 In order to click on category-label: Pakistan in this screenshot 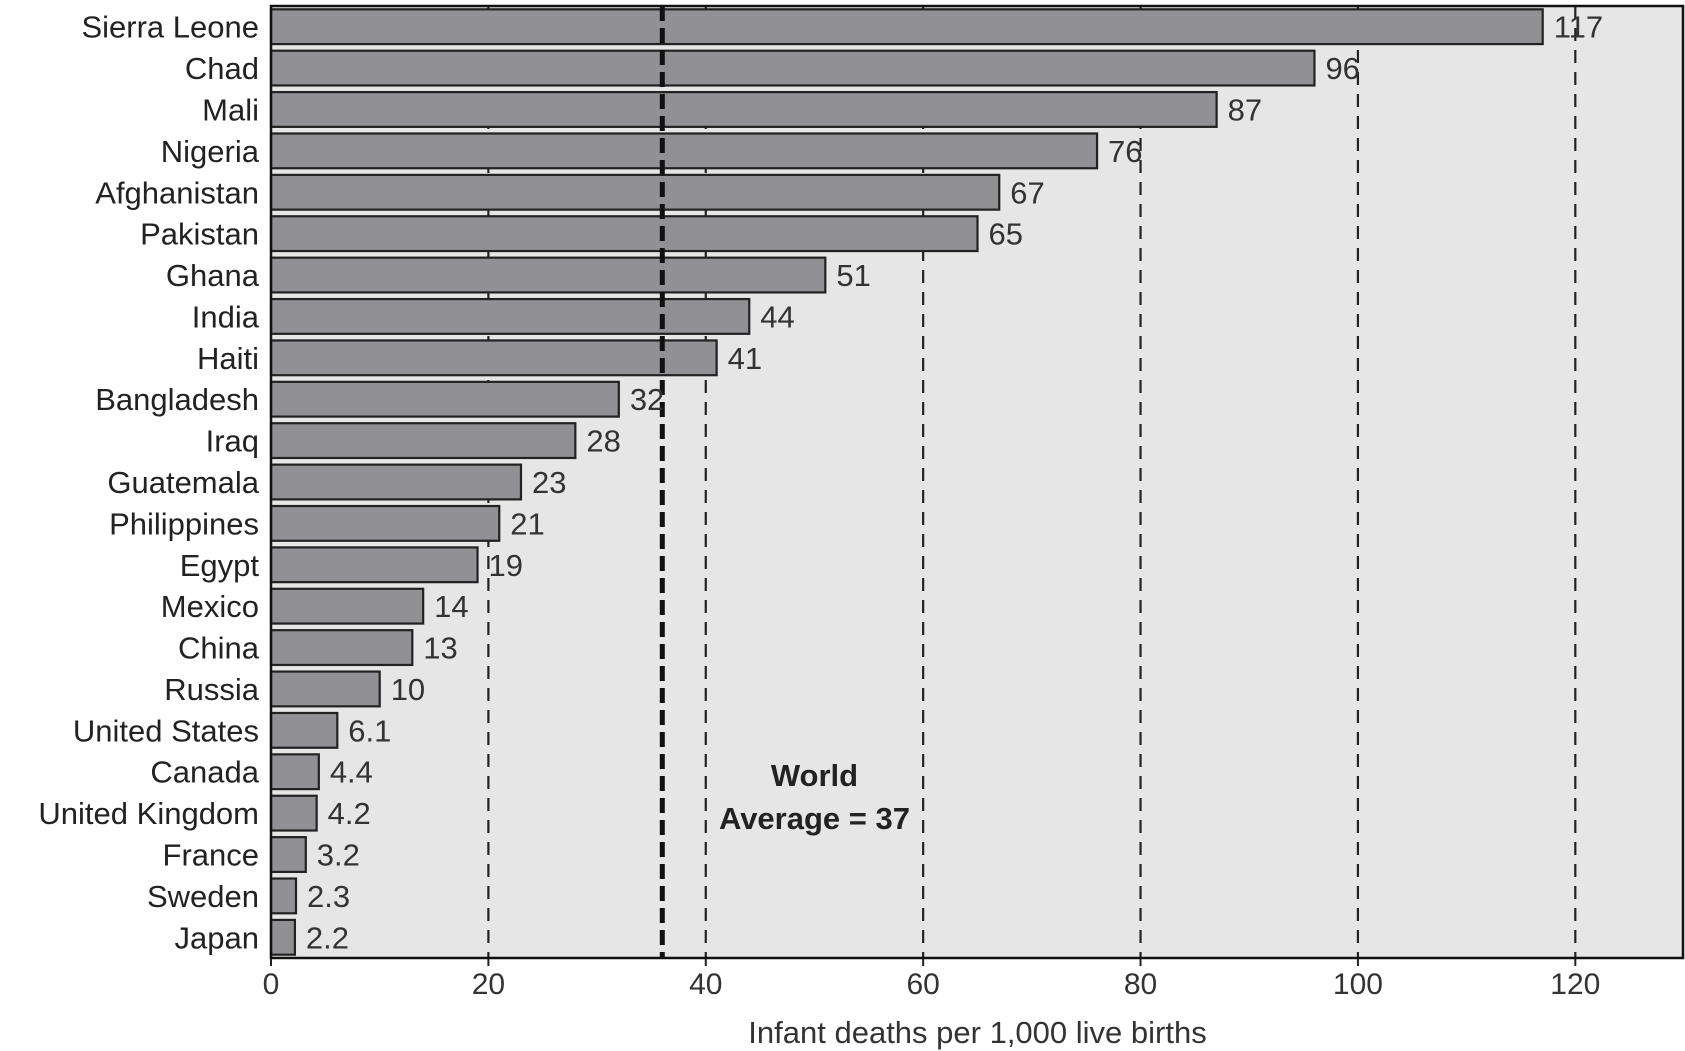, I will do `click(199, 234)`.